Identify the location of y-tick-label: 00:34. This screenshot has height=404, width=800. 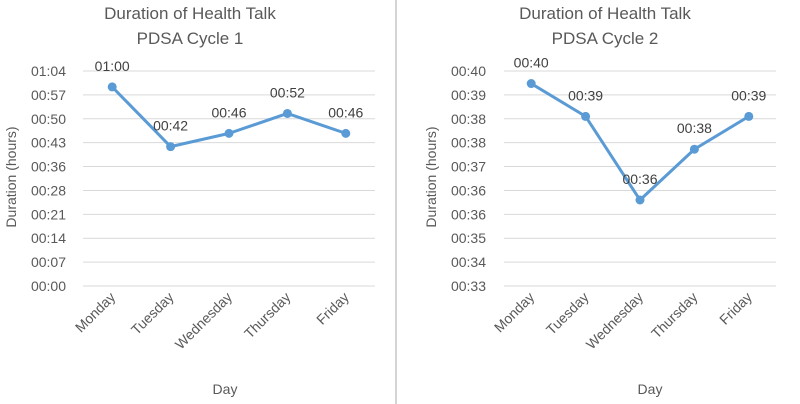
(468, 262).